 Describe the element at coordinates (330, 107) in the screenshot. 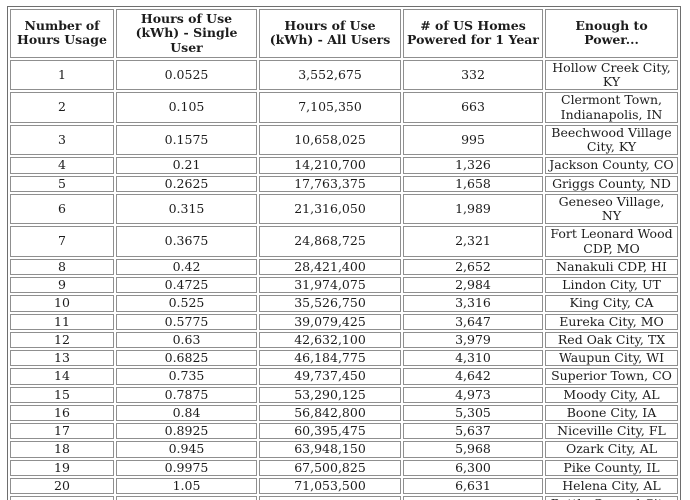

I see `table-cell: 7,105,350` at that location.